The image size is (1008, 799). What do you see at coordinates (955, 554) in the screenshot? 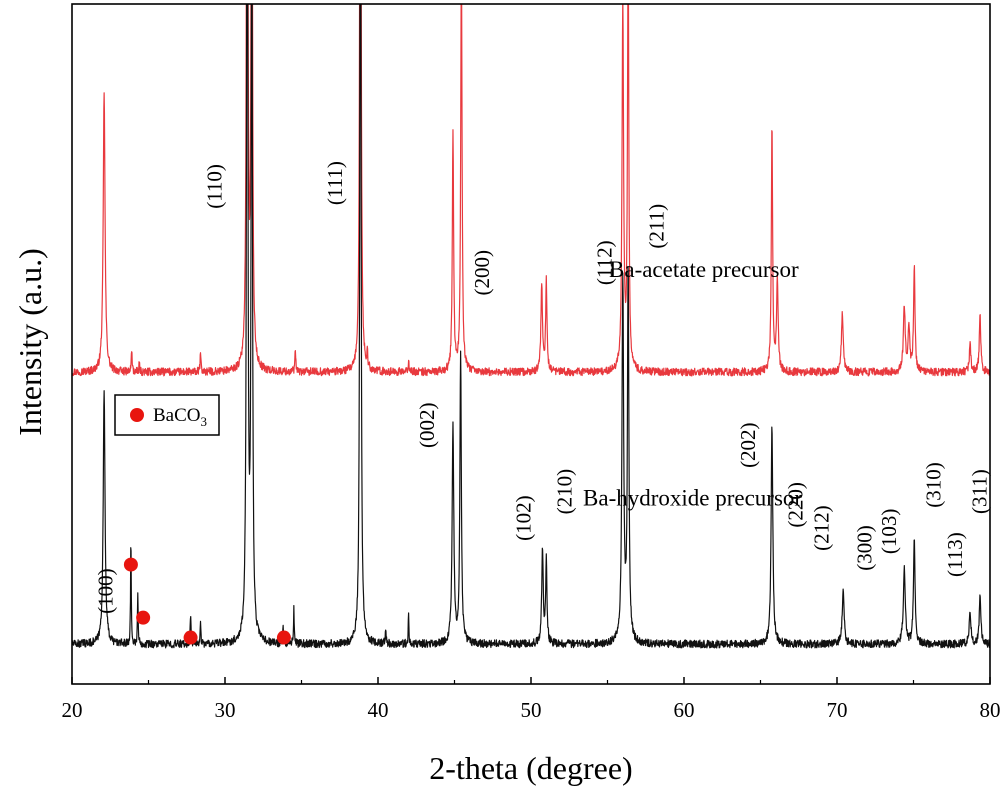
I see `peak-label: (113)` at bounding box center [955, 554].